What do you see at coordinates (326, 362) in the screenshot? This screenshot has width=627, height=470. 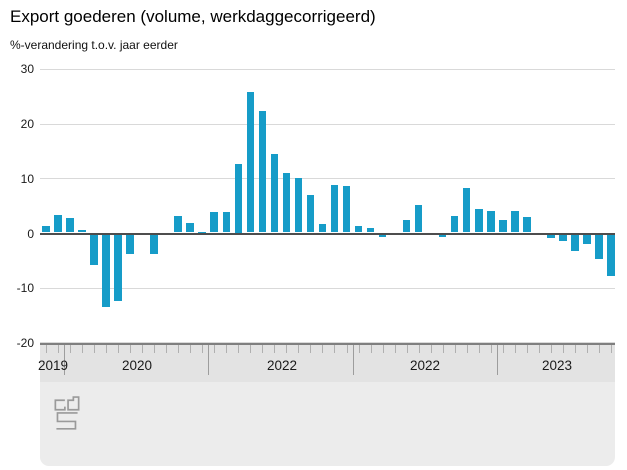 I see `x-axis-band: 2019 2020 2022 2022 2023` at bounding box center [326, 362].